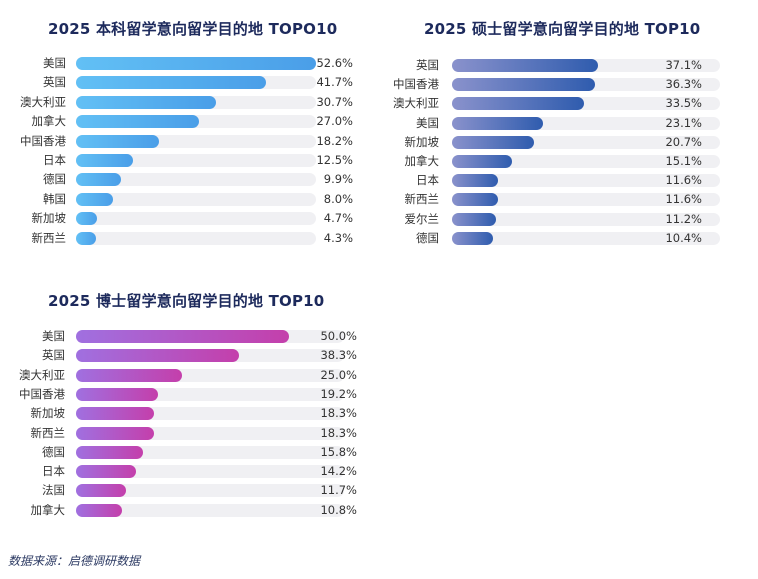  I want to click on value-label: 18.2%, so click(334, 140).